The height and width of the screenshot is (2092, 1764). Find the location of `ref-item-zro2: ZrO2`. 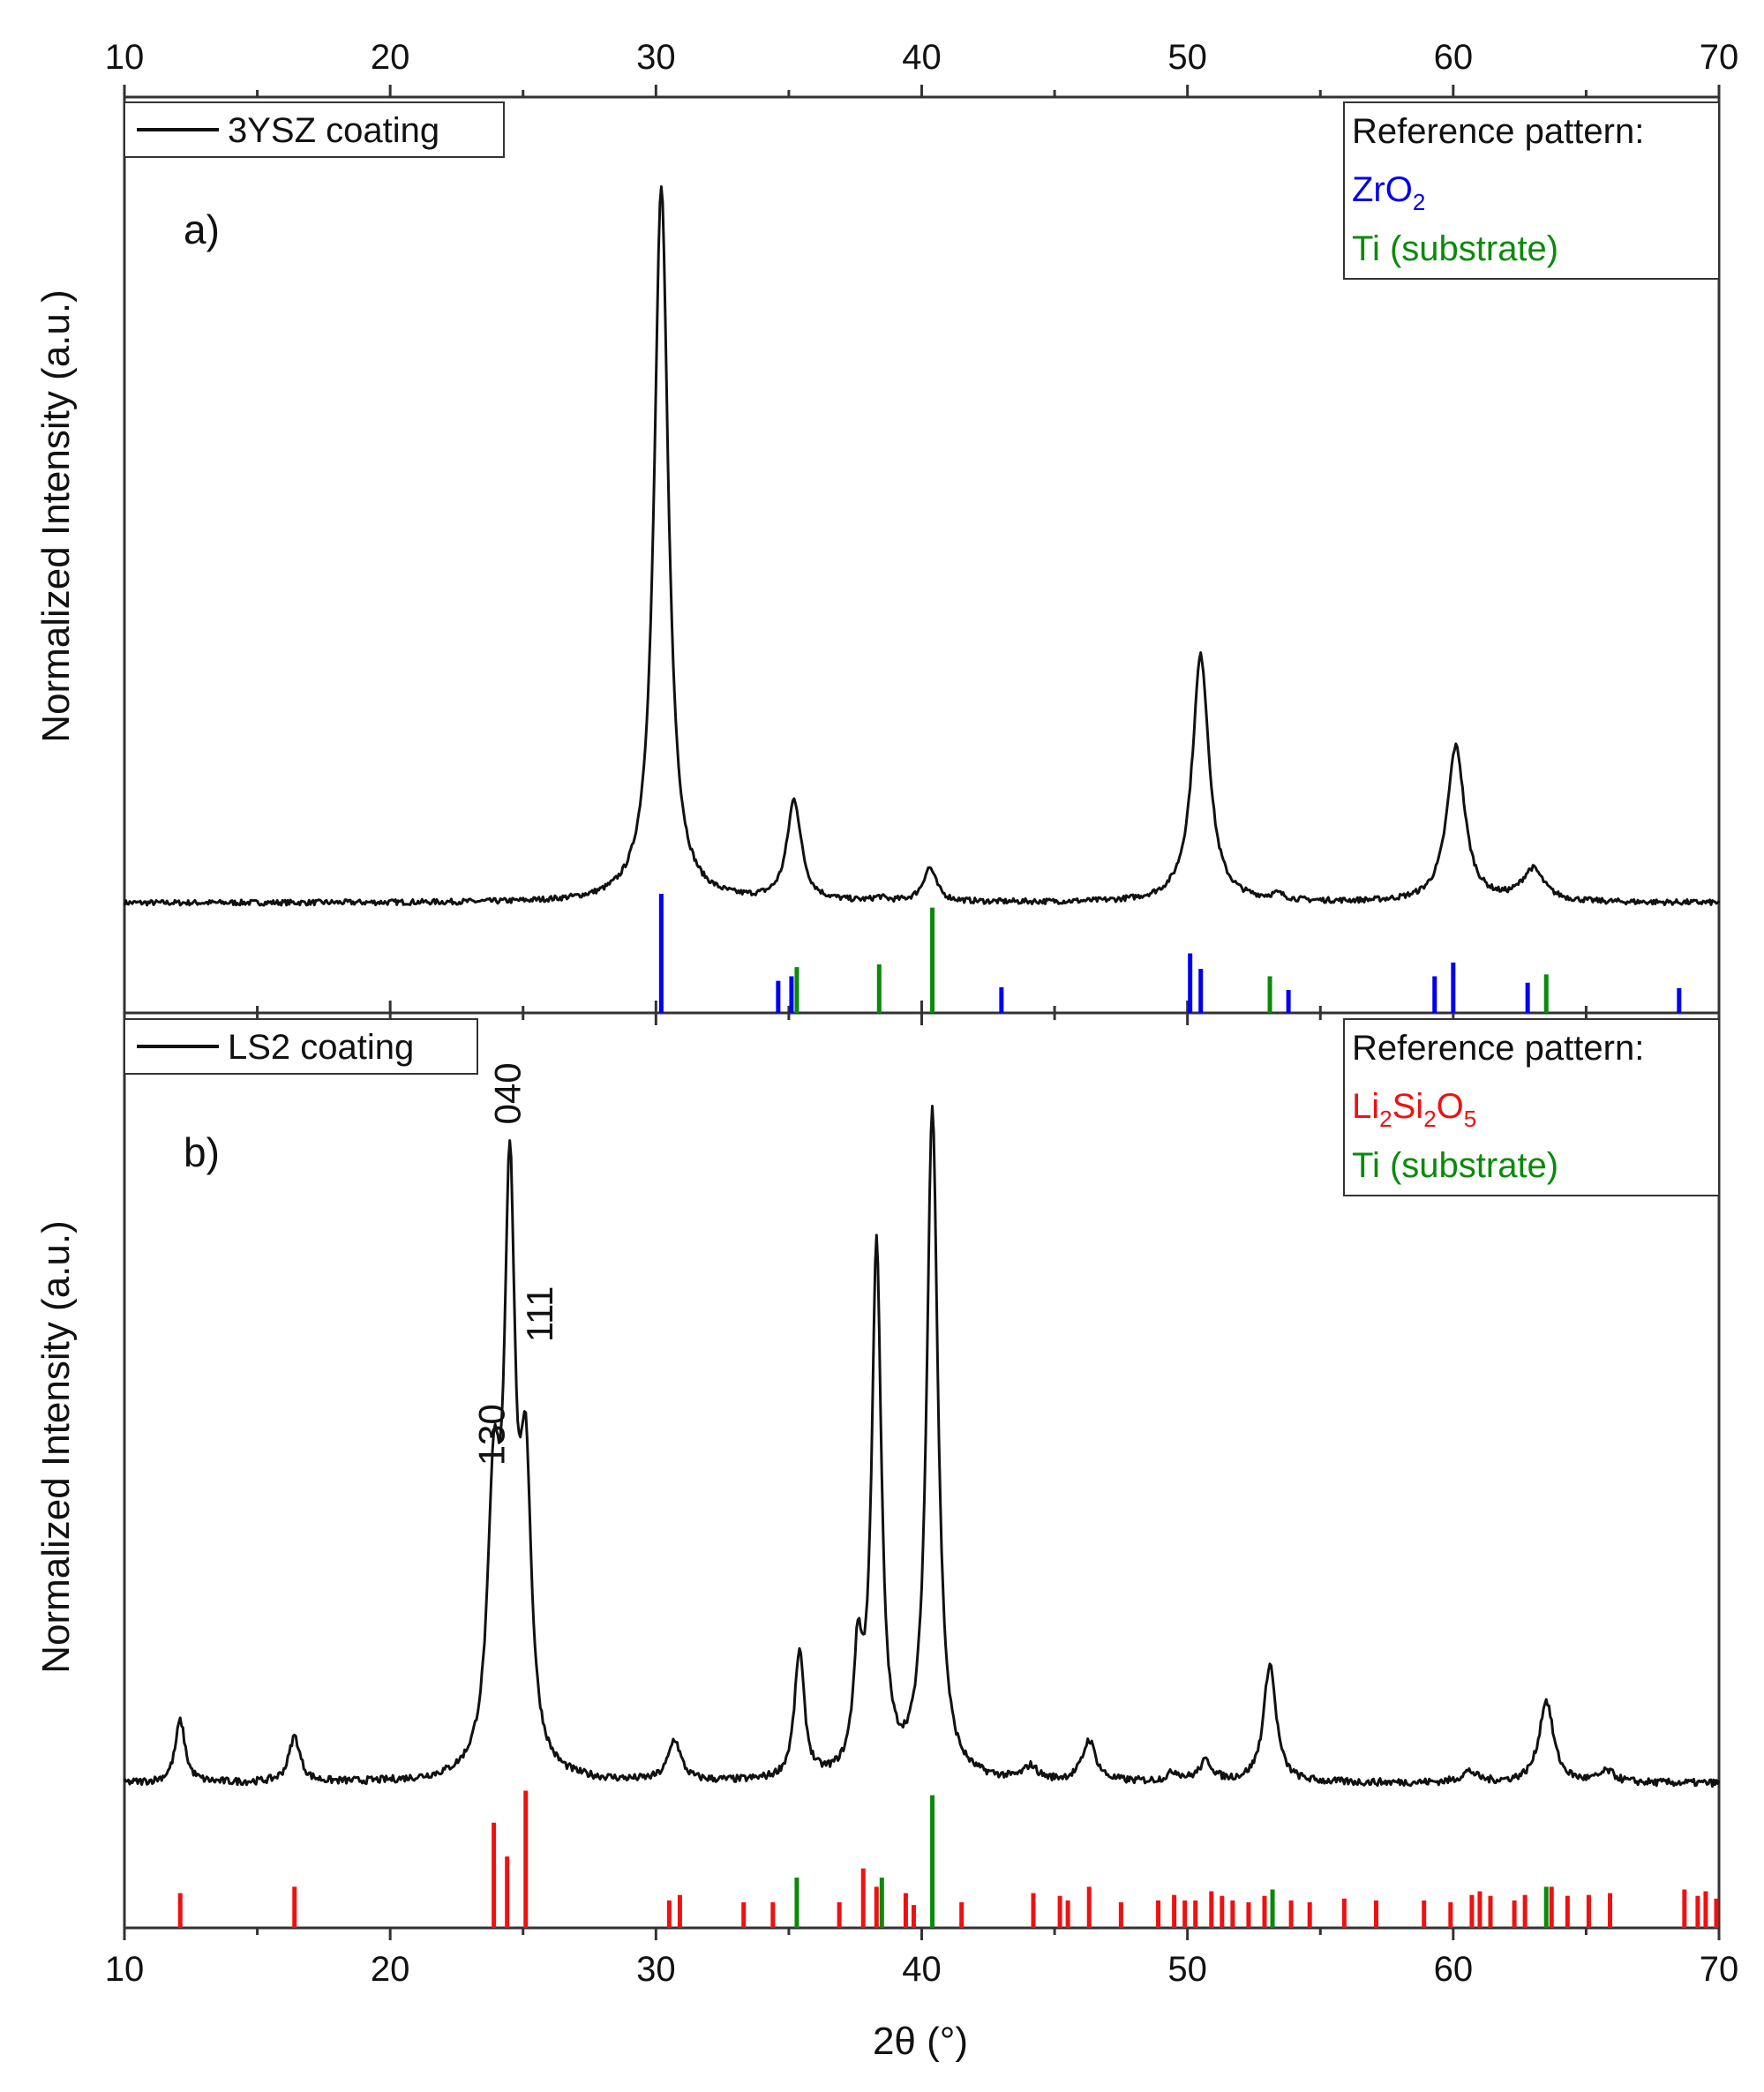

ref-item-zro2: ZrO2 is located at coordinates (1388, 192).